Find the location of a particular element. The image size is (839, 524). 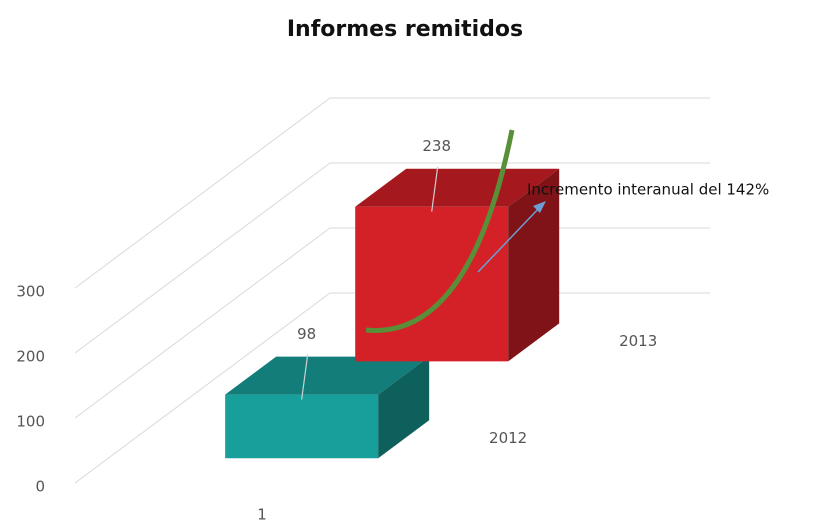

annotation: Incremento interanual del 142% is located at coordinates (648, 190).